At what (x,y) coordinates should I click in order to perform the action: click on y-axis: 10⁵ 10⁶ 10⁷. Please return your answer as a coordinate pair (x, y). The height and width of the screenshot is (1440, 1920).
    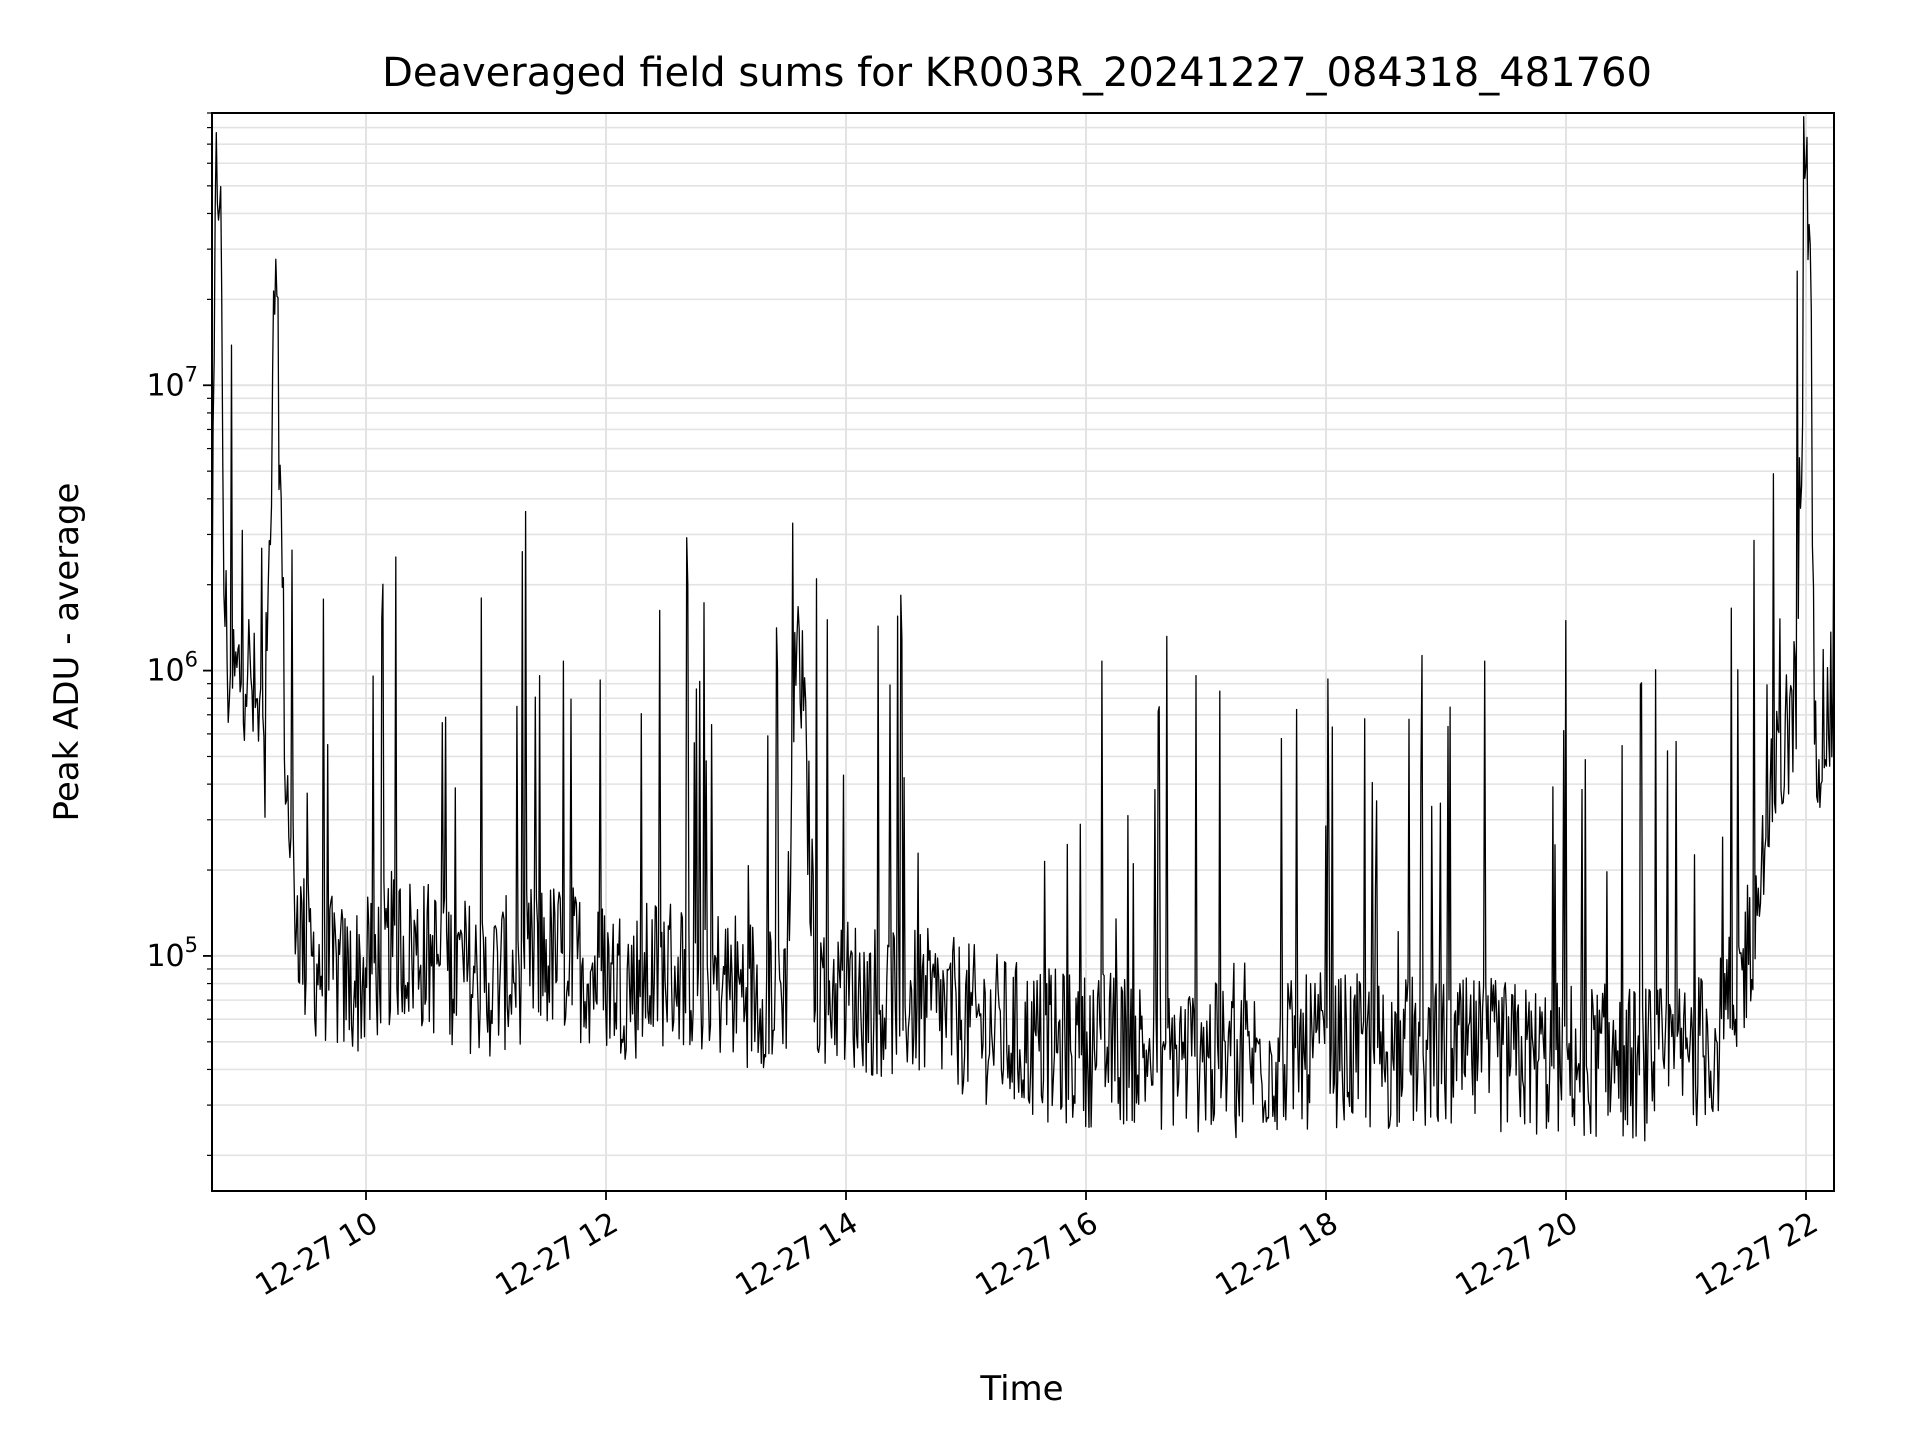
    Looking at the image, I should click on (179, 634).